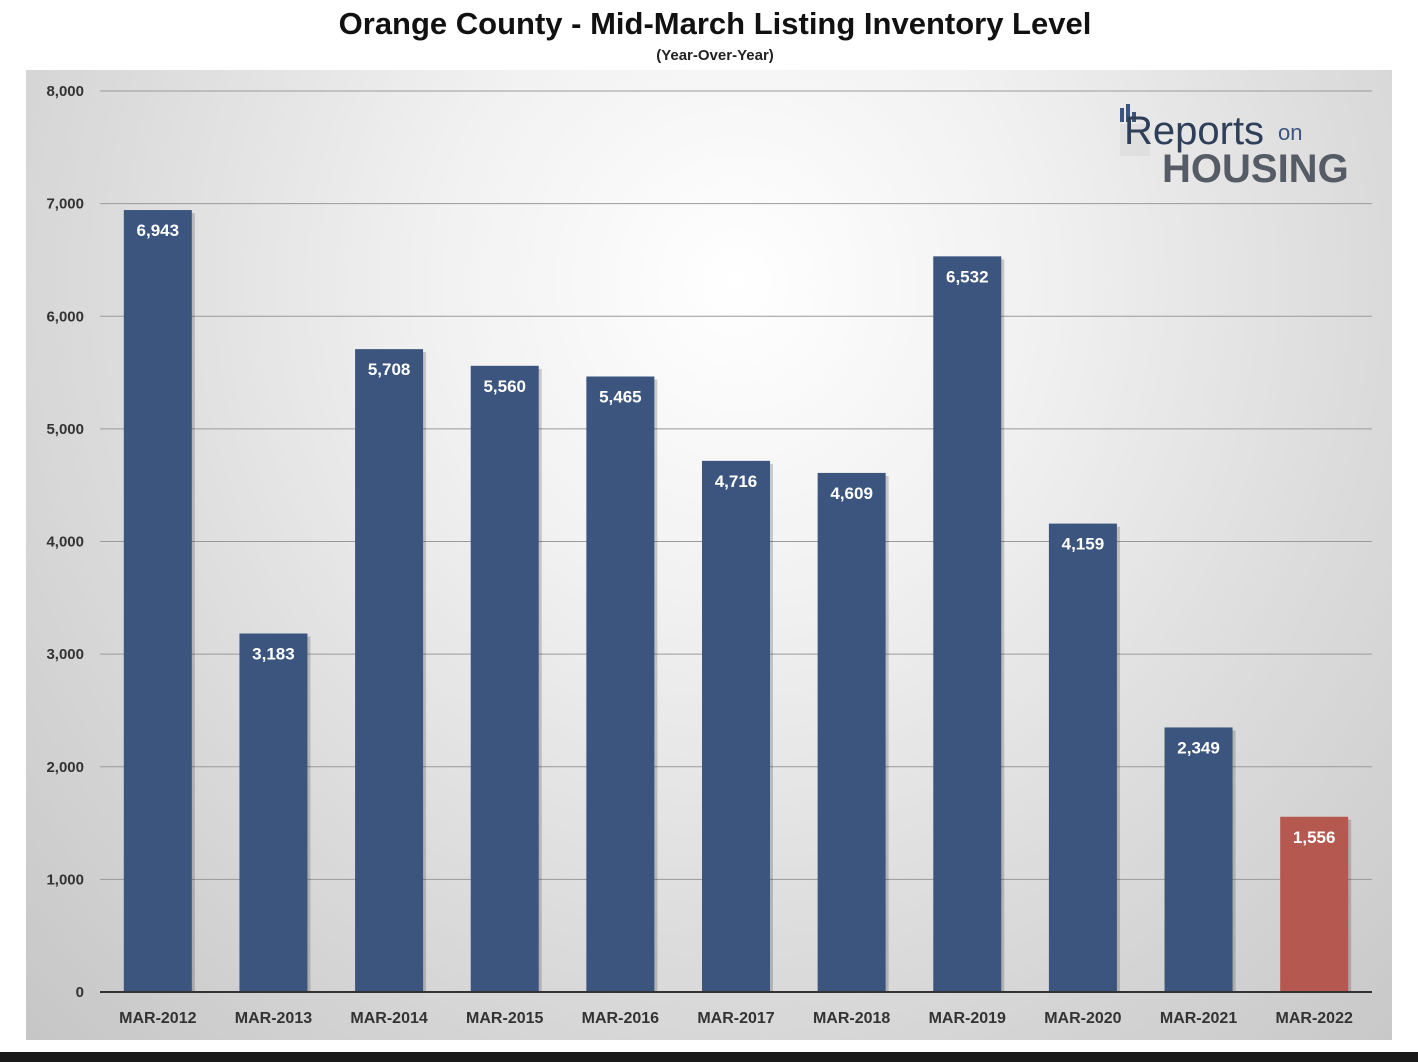 The image size is (1418, 1062). Describe the element at coordinates (1198, 747) in the screenshot. I see `data-label: 2,349` at that location.